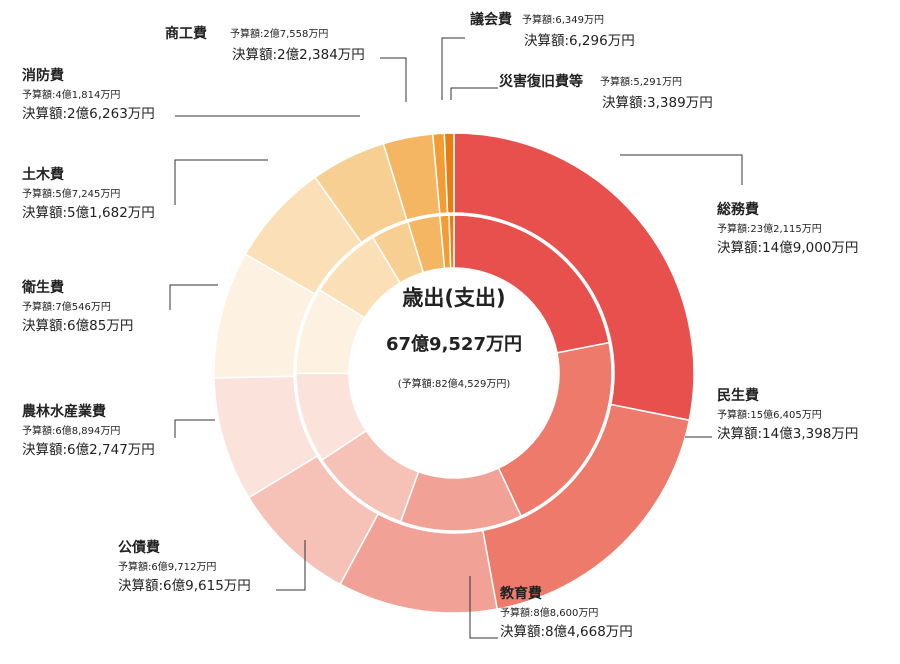 The height and width of the screenshot is (664, 900). What do you see at coordinates (491, 19) in the screenshot?
I see `category-name-cat-9: 議会費` at bounding box center [491, 19].